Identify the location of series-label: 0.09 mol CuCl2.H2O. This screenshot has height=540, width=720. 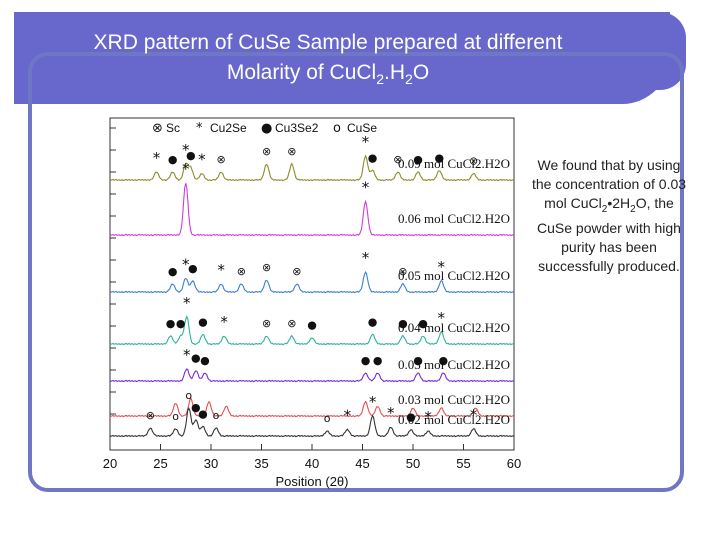
(454, 163).